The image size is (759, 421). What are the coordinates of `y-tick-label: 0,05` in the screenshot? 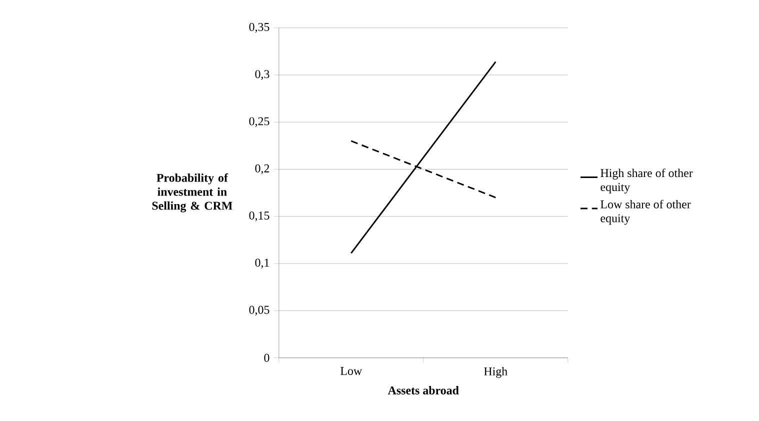 It's located at (259, 311).